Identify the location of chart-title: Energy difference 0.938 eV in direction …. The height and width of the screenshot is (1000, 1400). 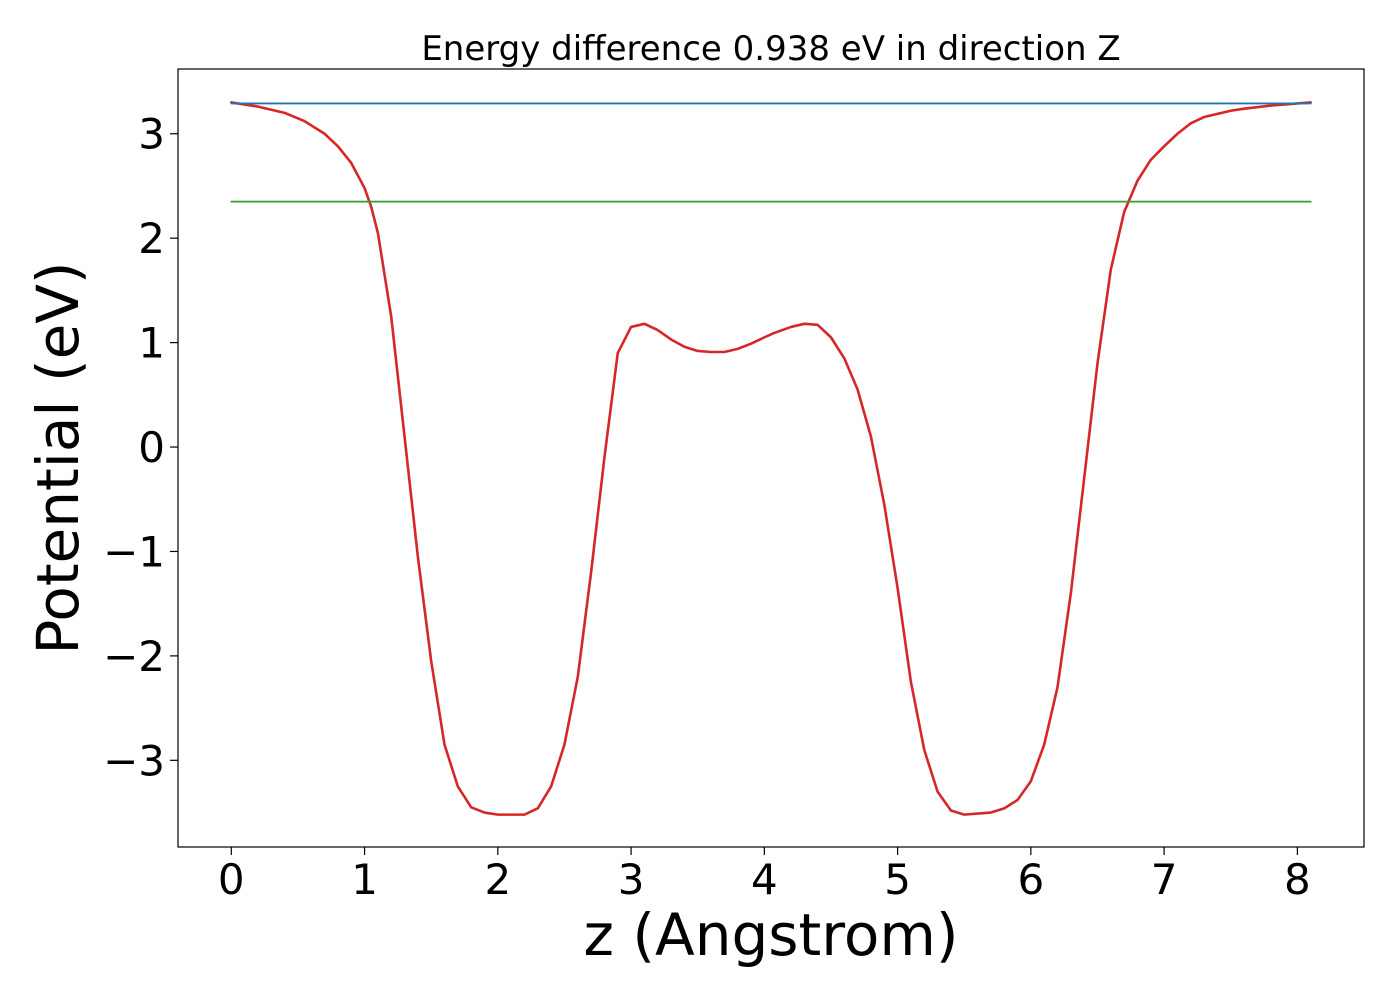
(770, 49).